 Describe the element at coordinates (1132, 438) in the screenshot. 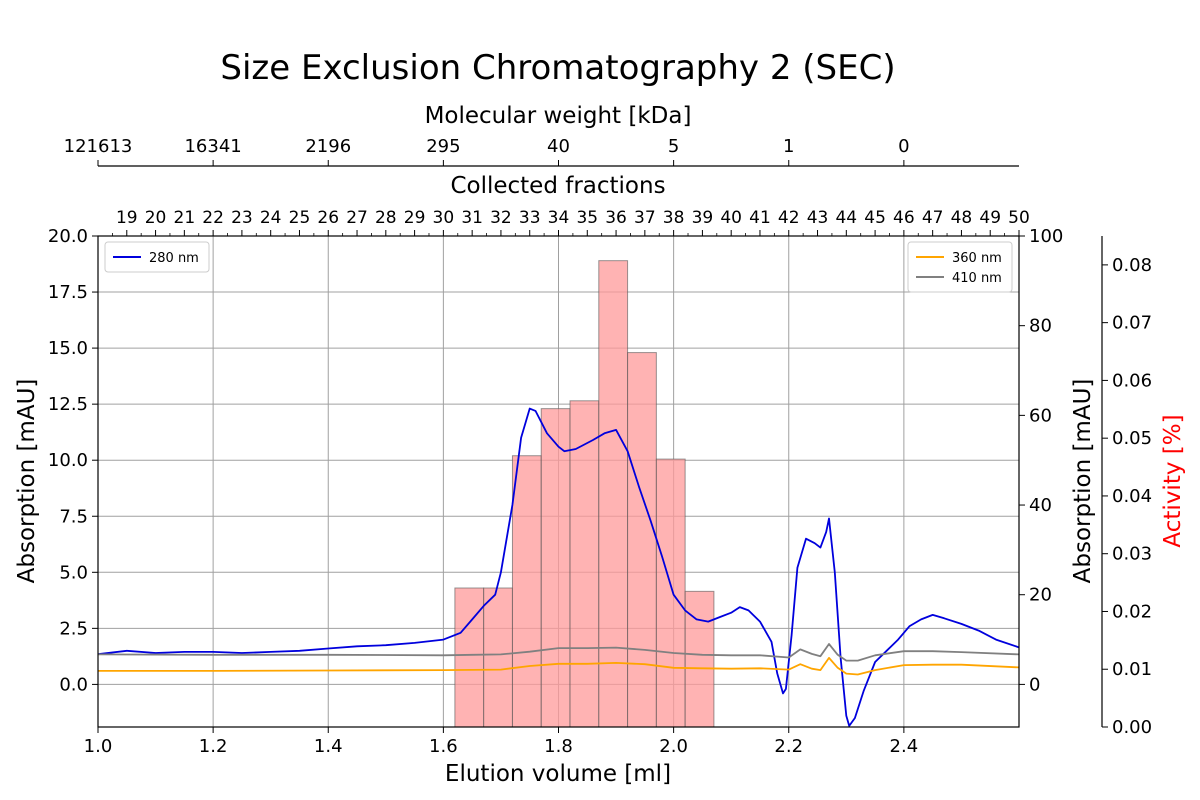

I see `y3-tick-label: 0.05` at that location.